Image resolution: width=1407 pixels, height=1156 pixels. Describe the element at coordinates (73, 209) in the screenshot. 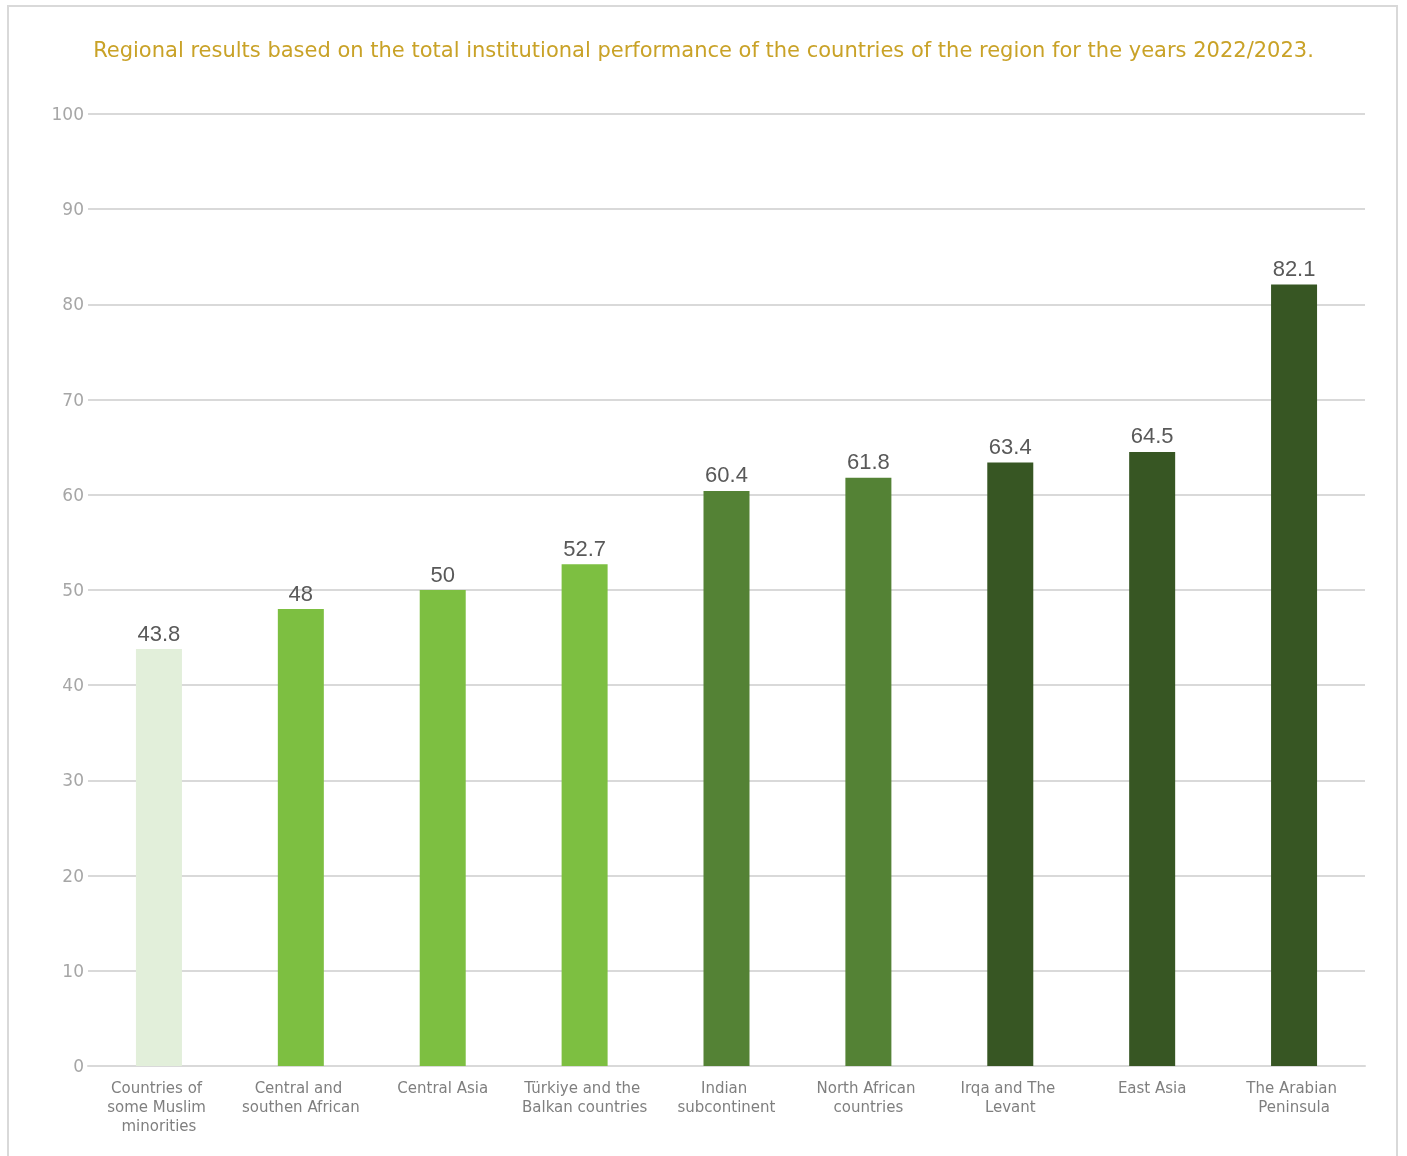

I see `y-tick-label: 90` at that location.